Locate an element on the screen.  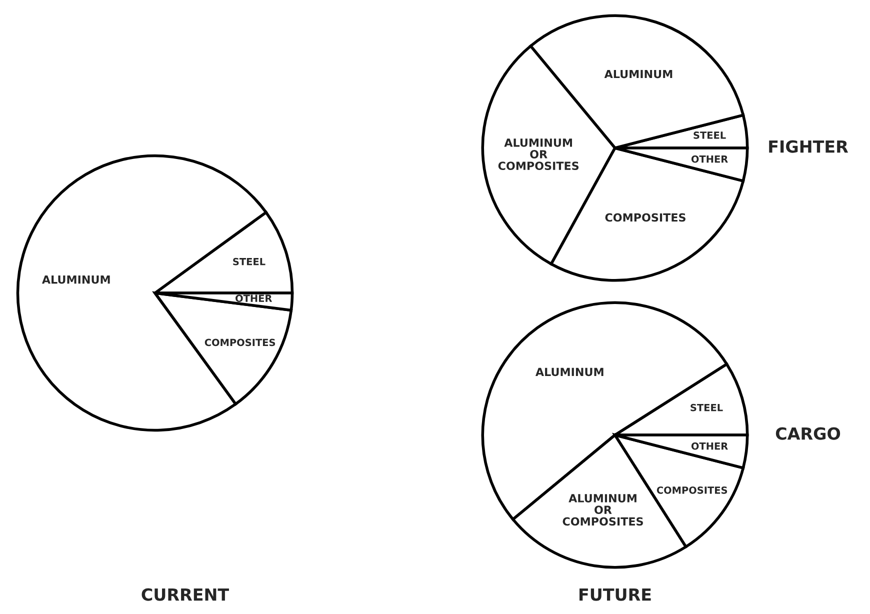
text: FUTURE is located at coordinates (615, 594).